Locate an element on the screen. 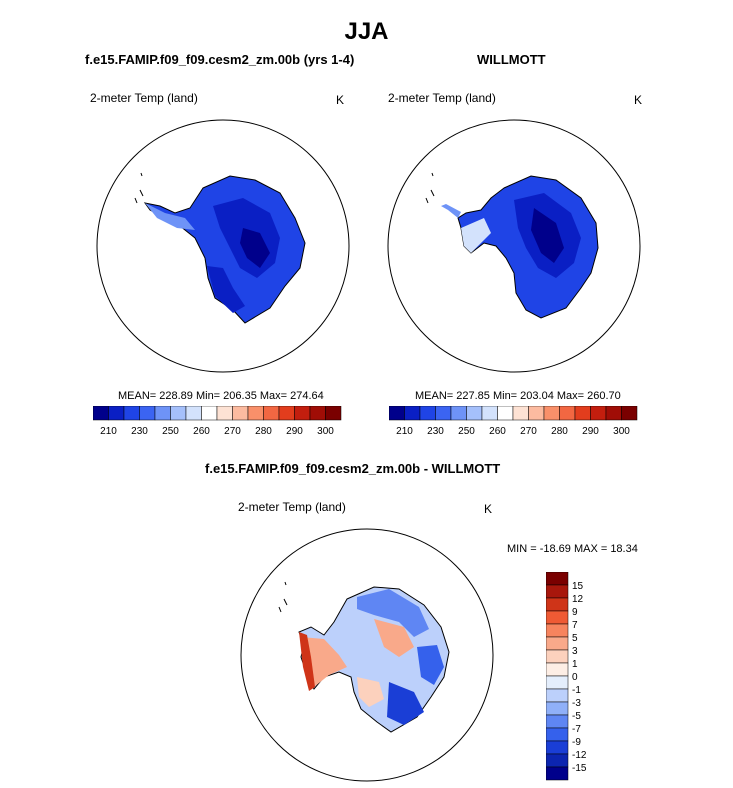  colorbar-tick-labels: 15 12 9 7 5 3 1 0 -1 -3 -5 -7 -9 -12 -15 is located at coordinates (579, 677).